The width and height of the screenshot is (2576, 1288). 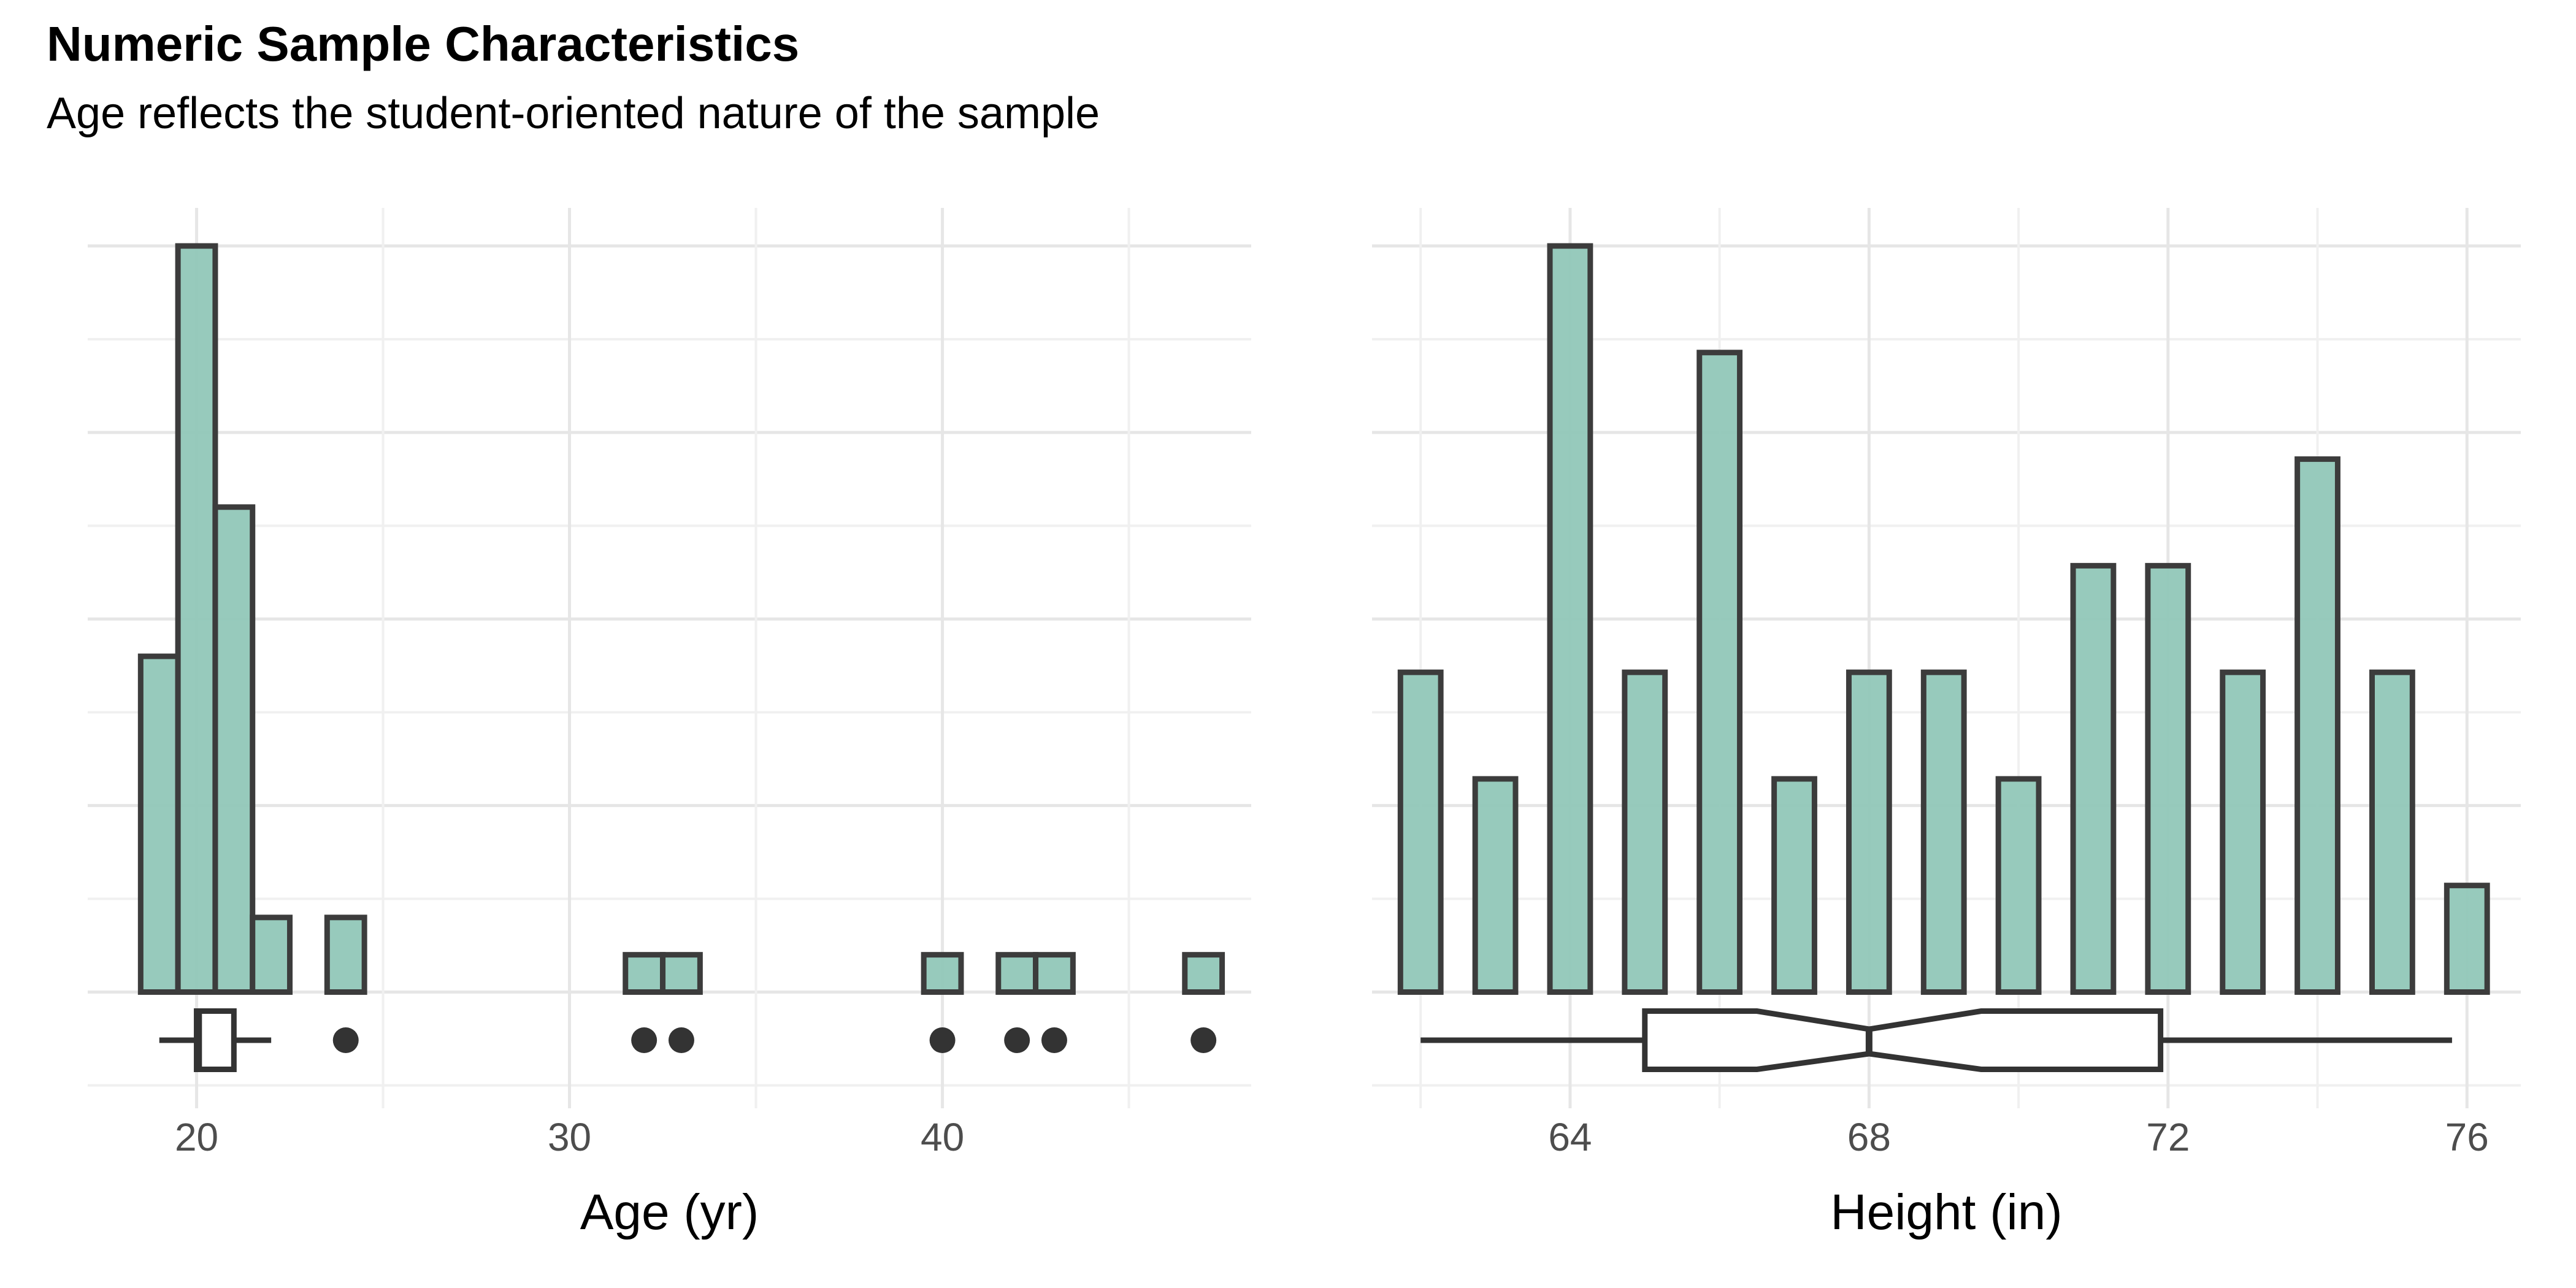 What do you see at coordinates (569, 1137) in the screenshot?
I see `age-x-tick-label: 30` at bounding box center [569, 1137].